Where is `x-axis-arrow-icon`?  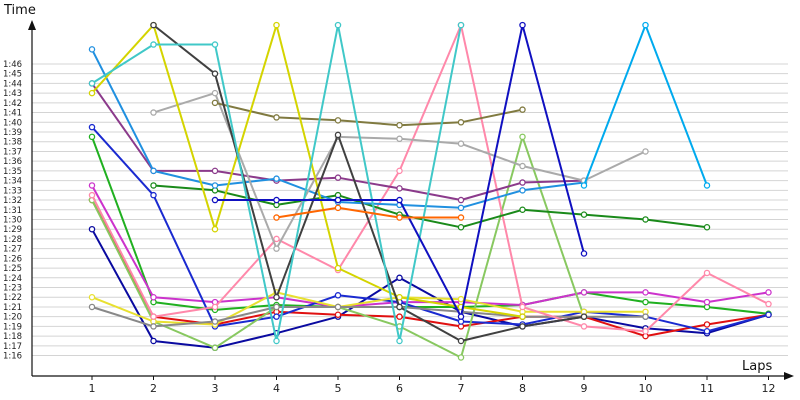 x-axis-arrow-icon is located at coordinates (789, 376).